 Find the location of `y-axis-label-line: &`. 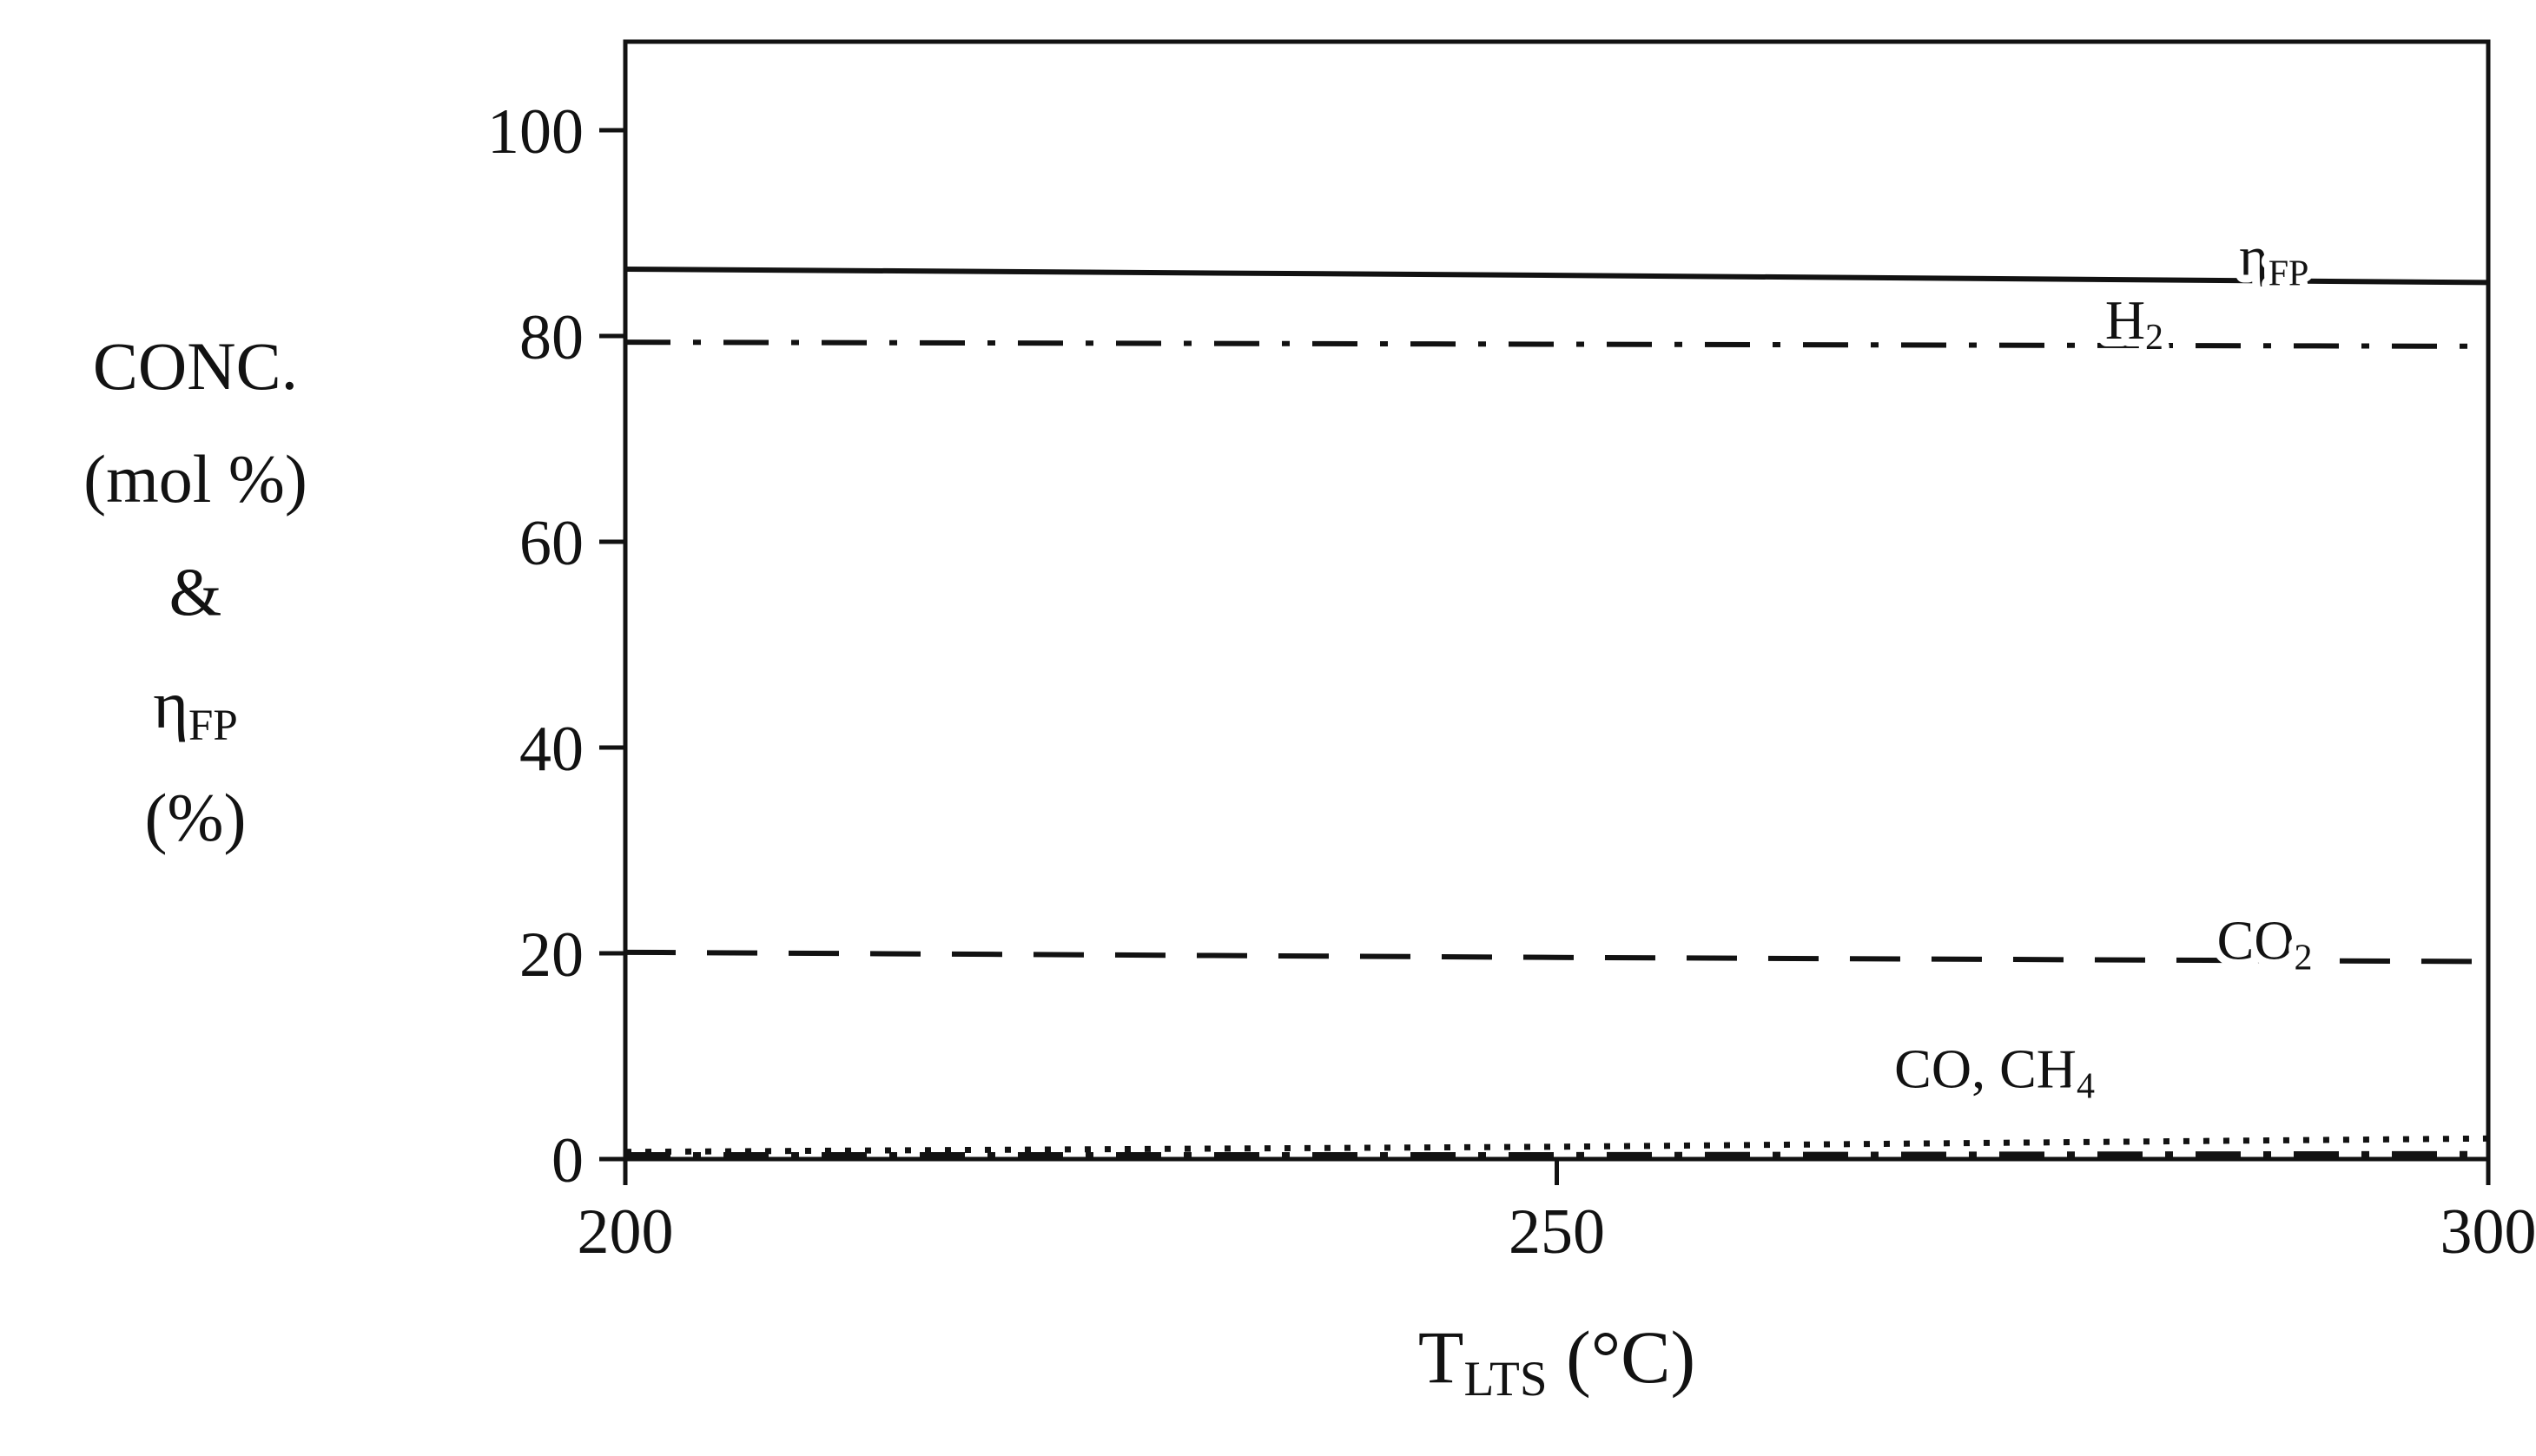

y-axis-label-line: & is located at coordinates (195, 591).